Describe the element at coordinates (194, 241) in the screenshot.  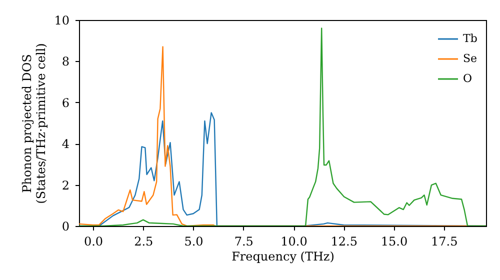
I see `x-tick-label: 5.0` at that location.